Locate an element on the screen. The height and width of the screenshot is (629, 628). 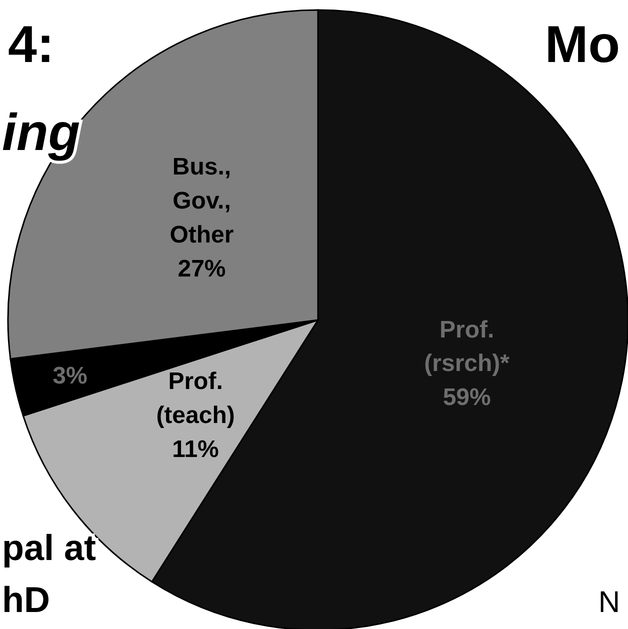
data-label: 11% is located at coordinates (195, 449).